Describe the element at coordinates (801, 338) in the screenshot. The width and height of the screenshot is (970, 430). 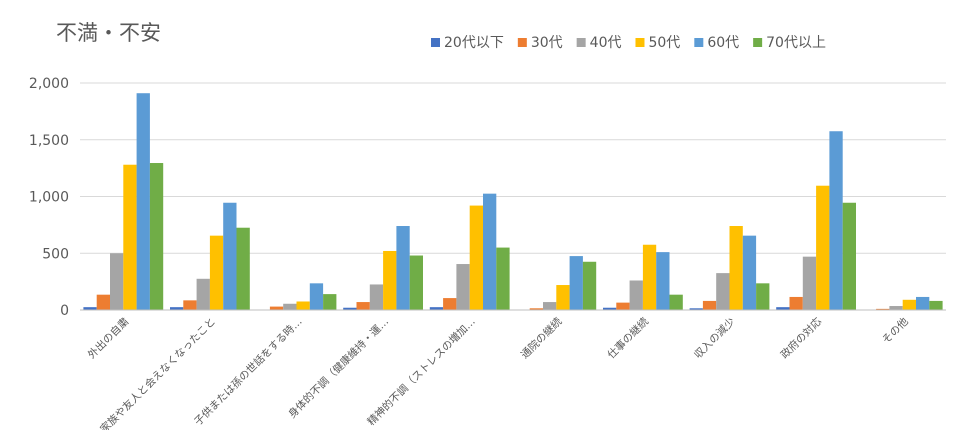
I see `x-tick-label: 政府の対応` at that location.